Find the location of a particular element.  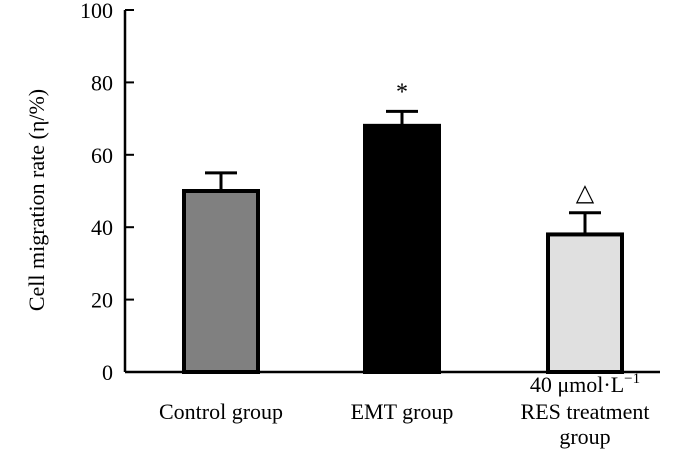

y-tick-label: 20 is located at coordinates (102, 300).